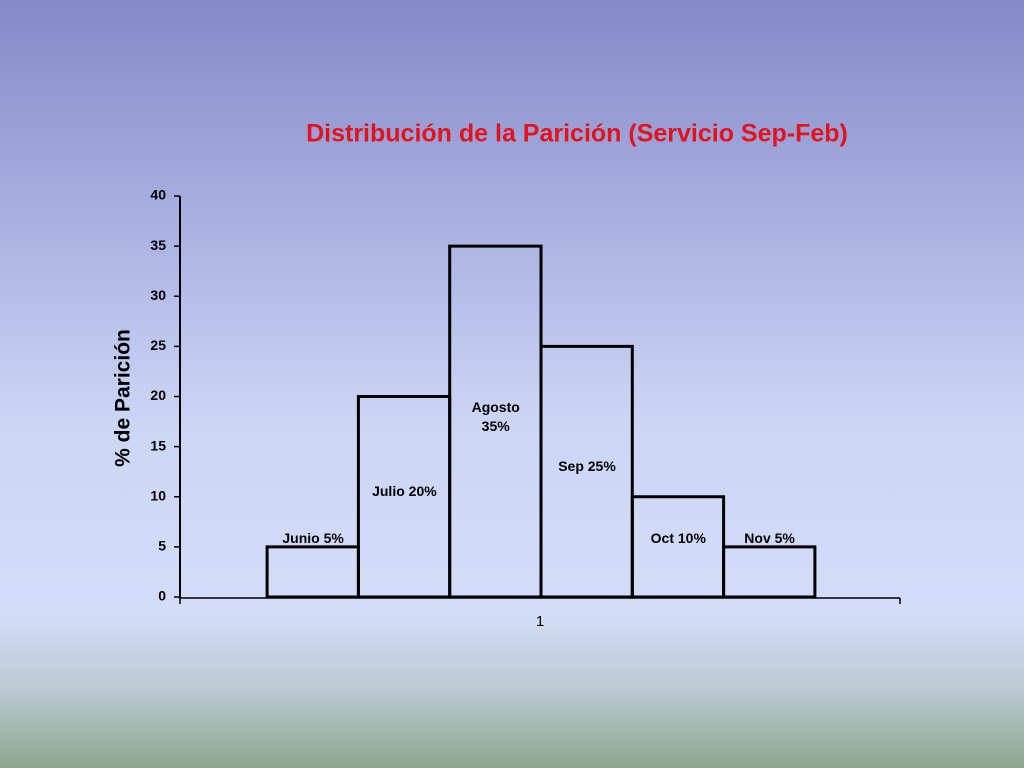 The image size is (1024, 768). What do you see at coordinates (540, 621) in the screenshot?
I see `x-tick-label: 1` at bounding box center [540, 621].